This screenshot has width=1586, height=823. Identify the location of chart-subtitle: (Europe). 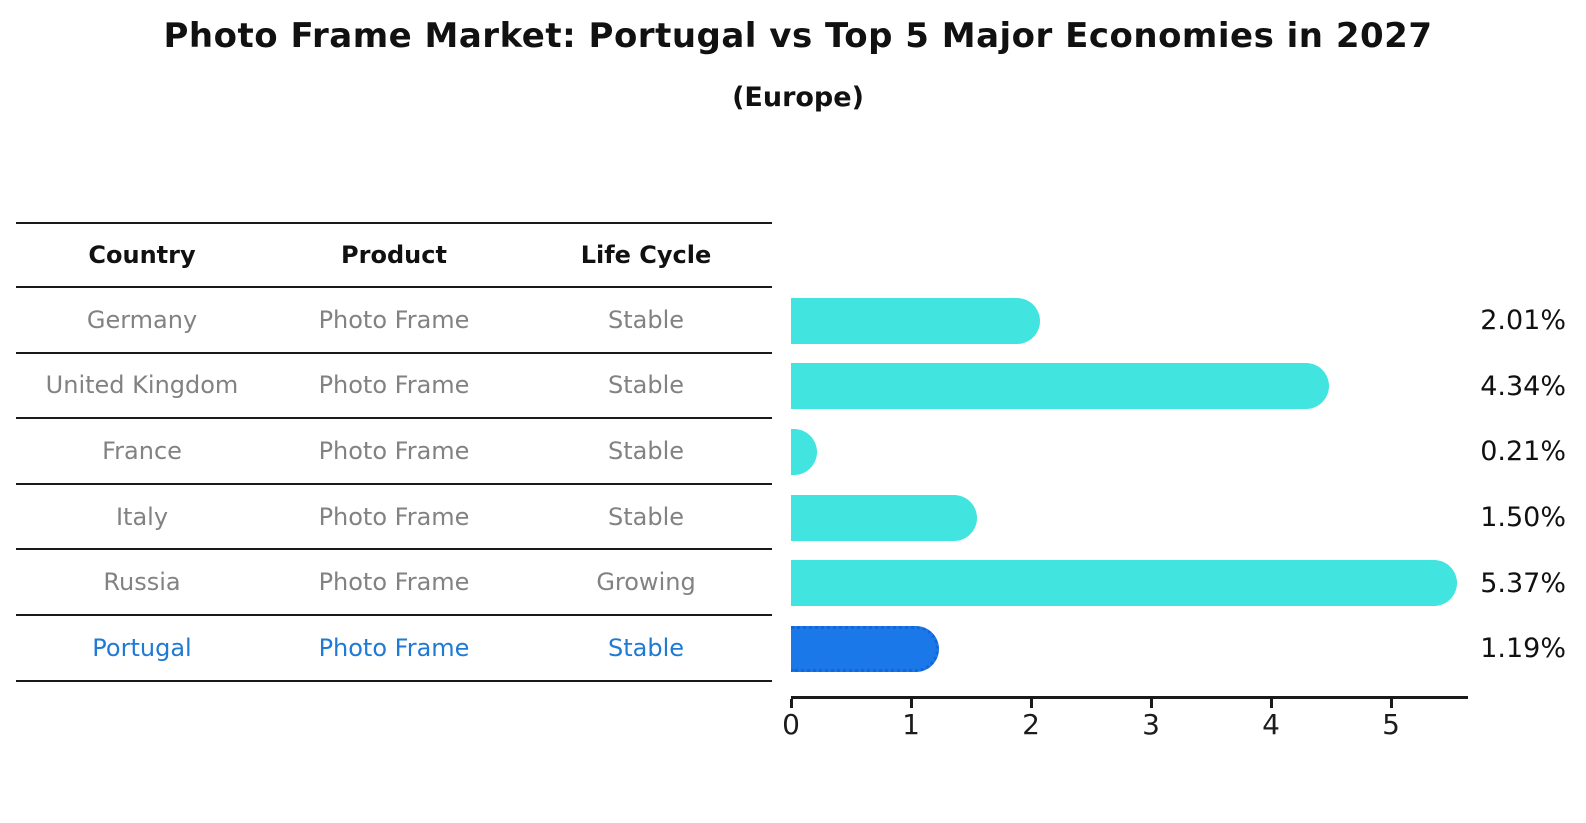
(798, 97).